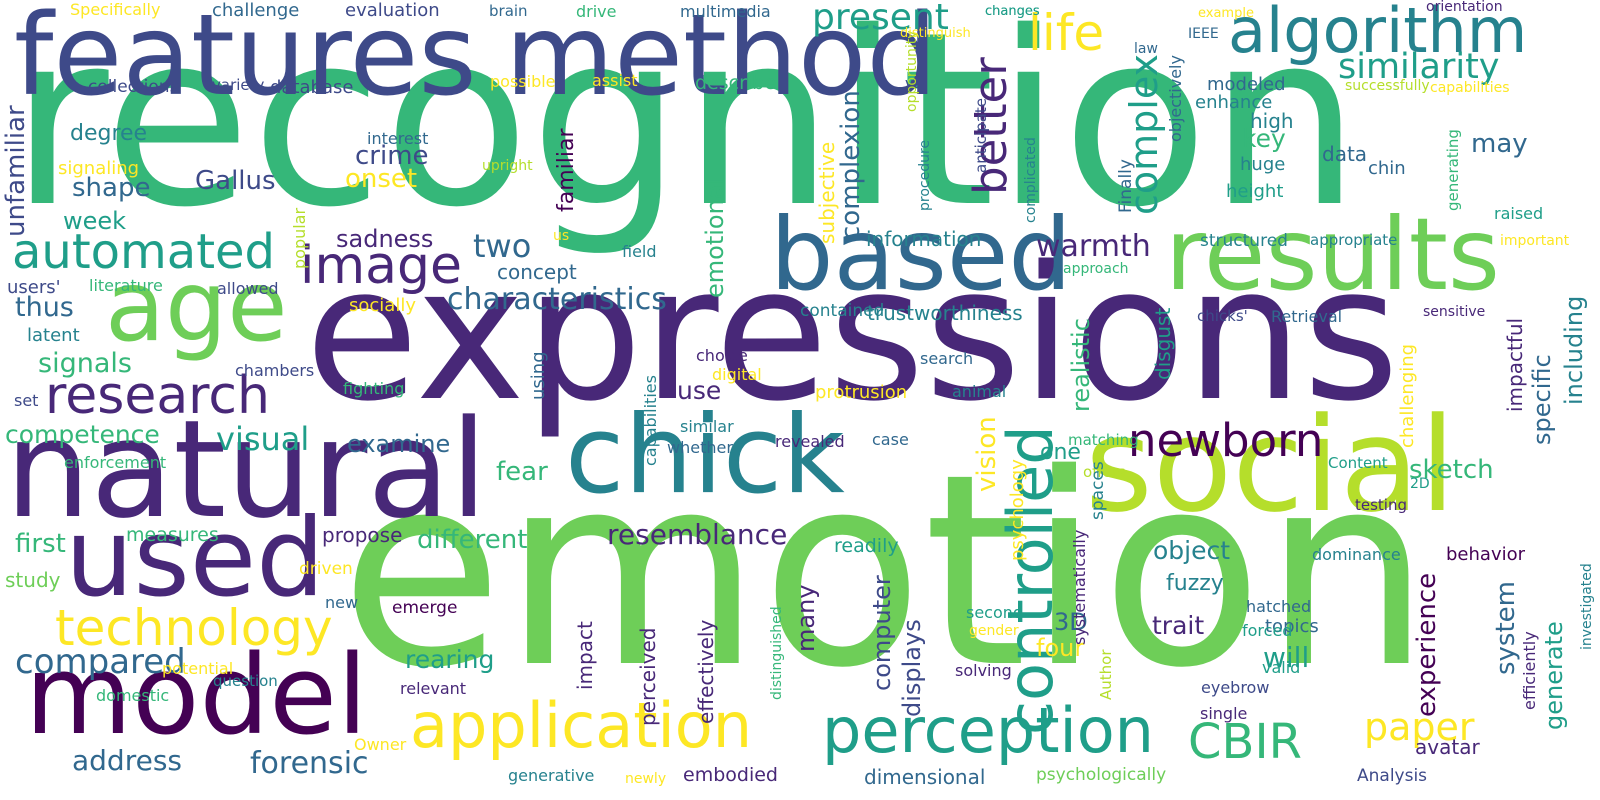 The width and height of the screenshot is (1600, 800). I want to click on word-based: based, so click(921, 254).